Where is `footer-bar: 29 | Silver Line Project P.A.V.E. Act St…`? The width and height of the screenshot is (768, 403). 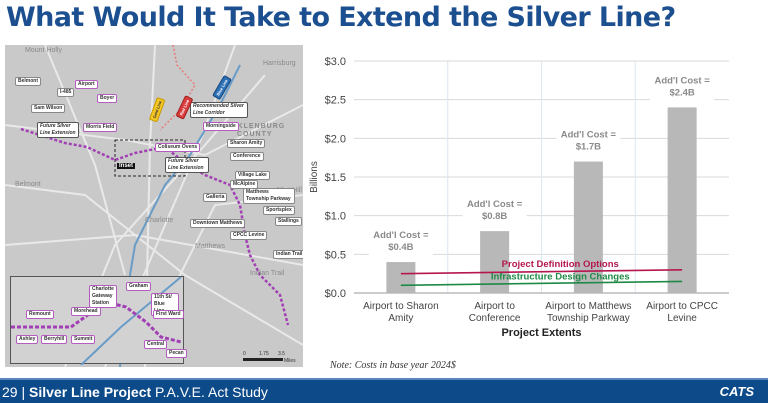
footer-bar: 29 | Silver Line Project P.A.V.E. Act St… is located at coordinates (384, 390).